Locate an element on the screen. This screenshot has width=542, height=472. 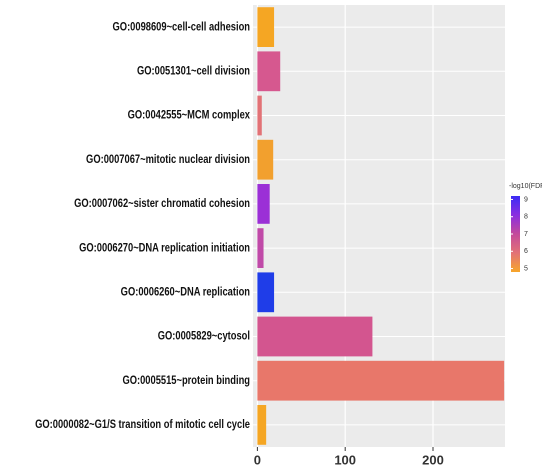
legend-tick-label: 9 is located at coordinates (526, 199).